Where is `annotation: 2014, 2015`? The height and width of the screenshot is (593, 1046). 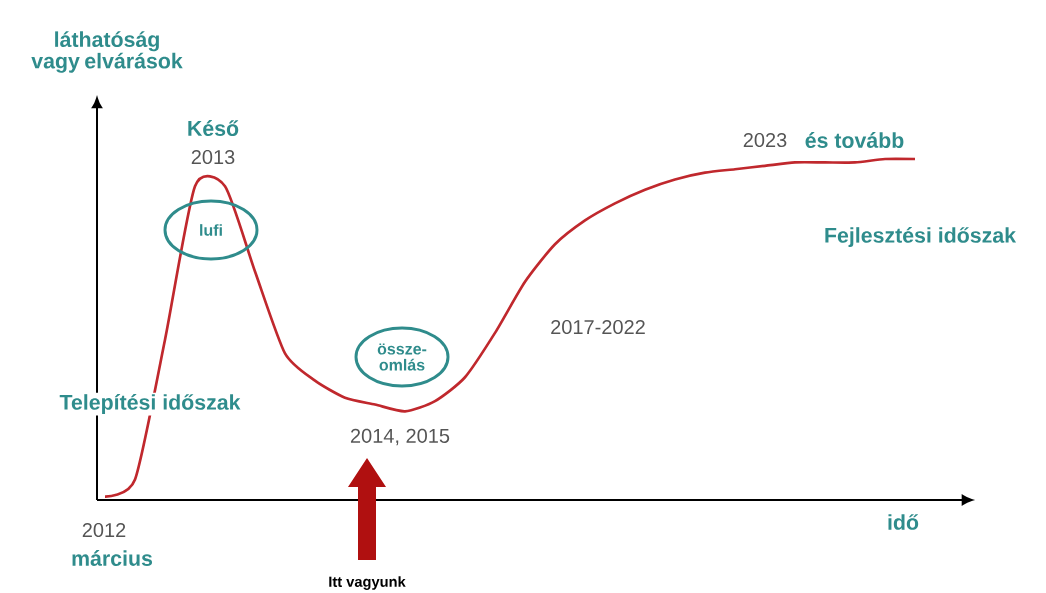
annotation: 2014, 2015 is located at coordinates (400, 437).